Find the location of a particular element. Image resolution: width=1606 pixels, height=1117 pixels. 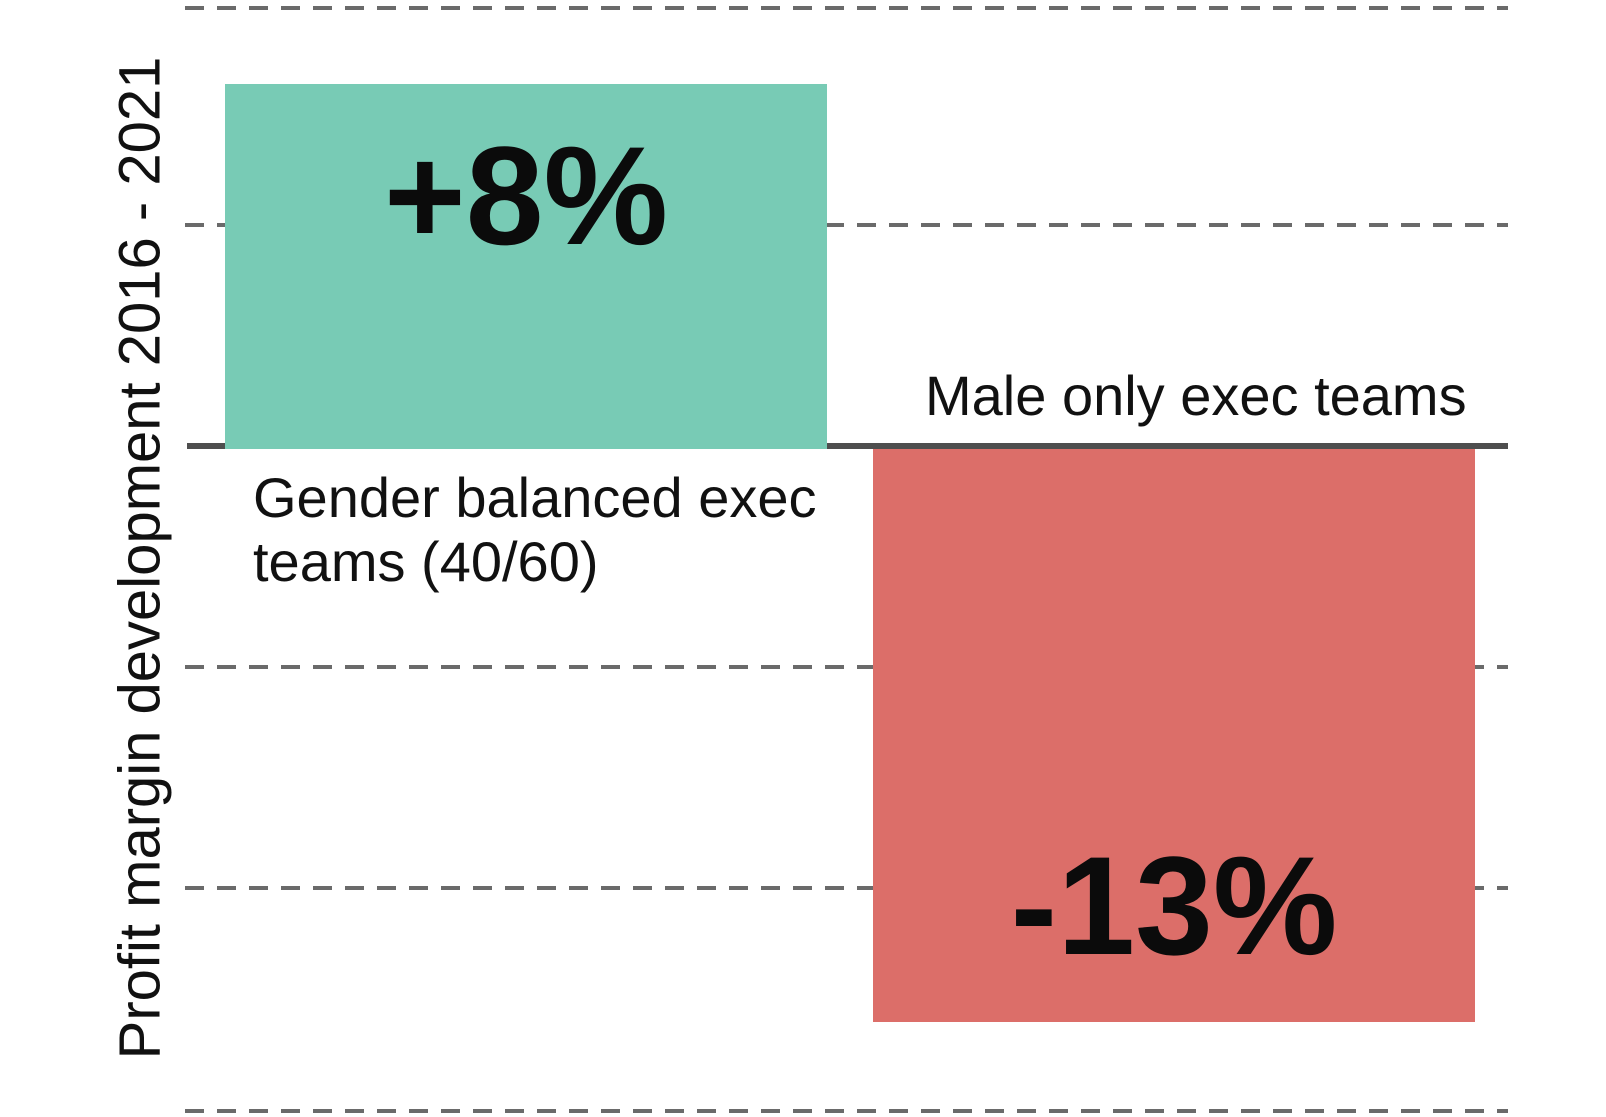

gridline-plus-10pct is located at coordinates (846, 8).